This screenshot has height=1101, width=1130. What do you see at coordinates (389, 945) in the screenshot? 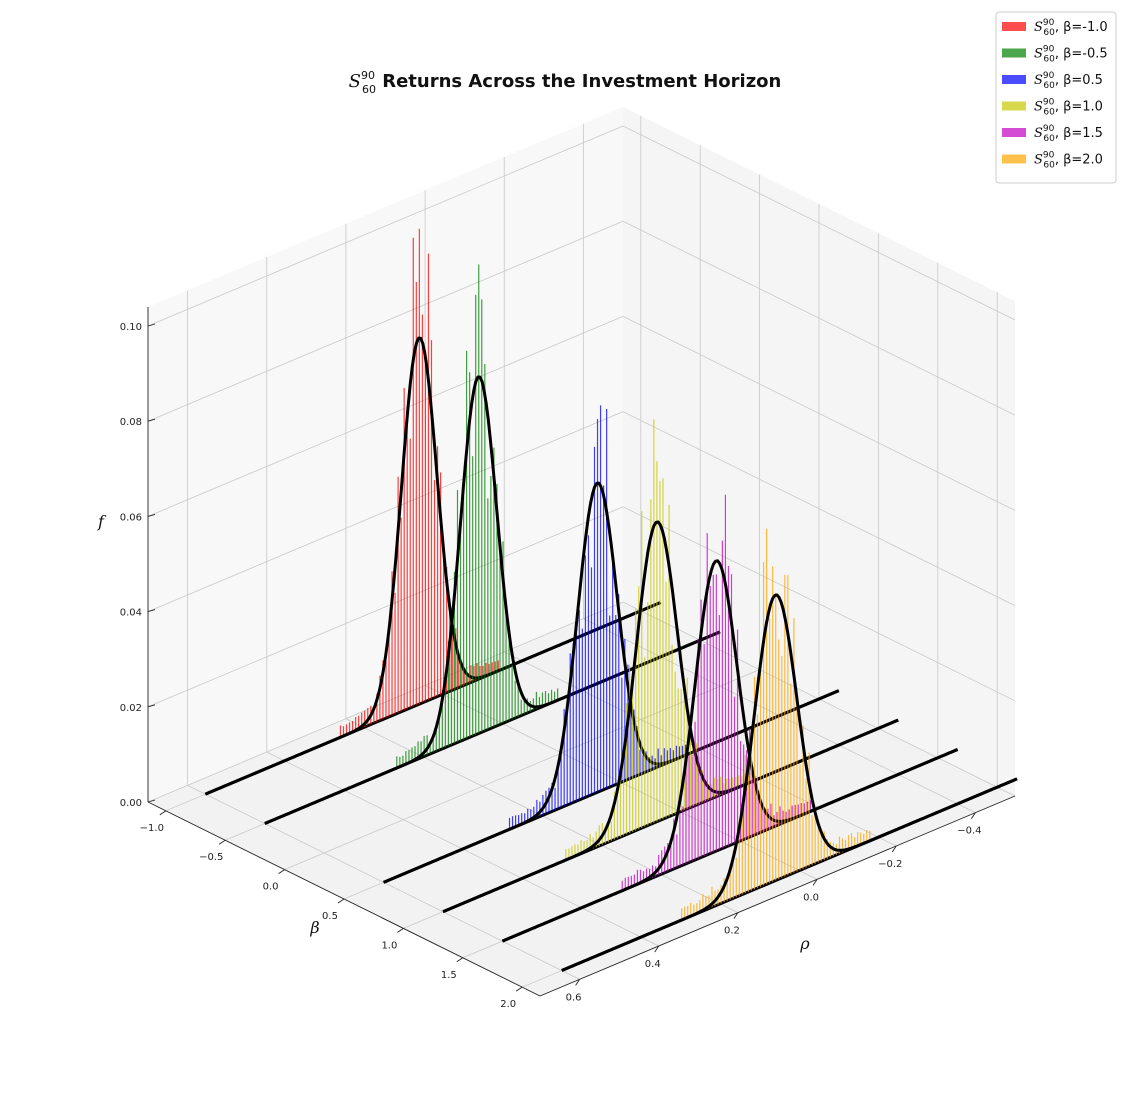
I see `beta-tick-label: 1.0` at bounding box center [389, 945].